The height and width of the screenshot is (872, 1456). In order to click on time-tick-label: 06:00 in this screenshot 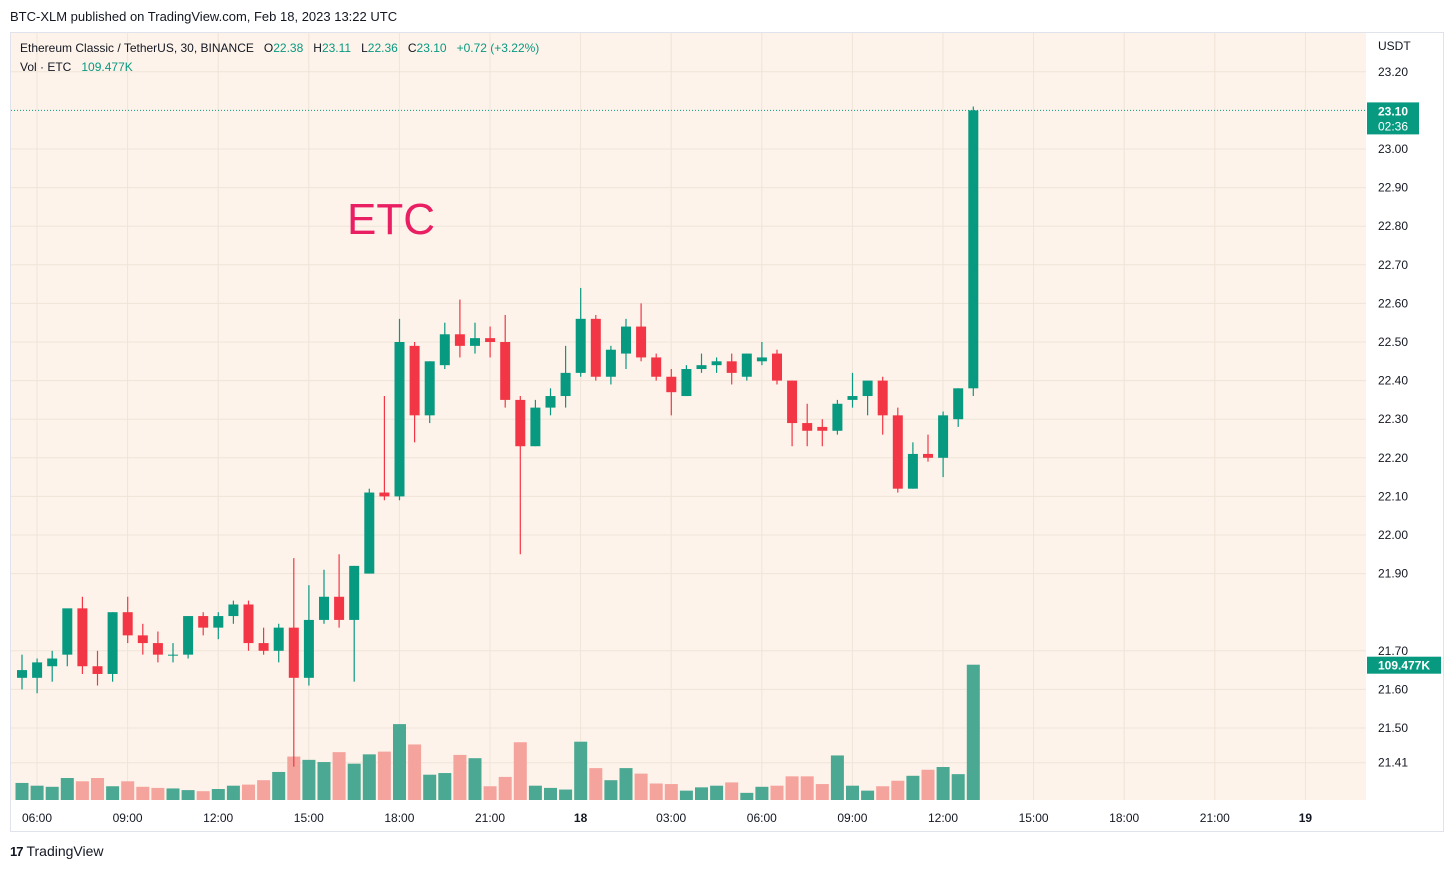, I will do `click(37, 818)`.